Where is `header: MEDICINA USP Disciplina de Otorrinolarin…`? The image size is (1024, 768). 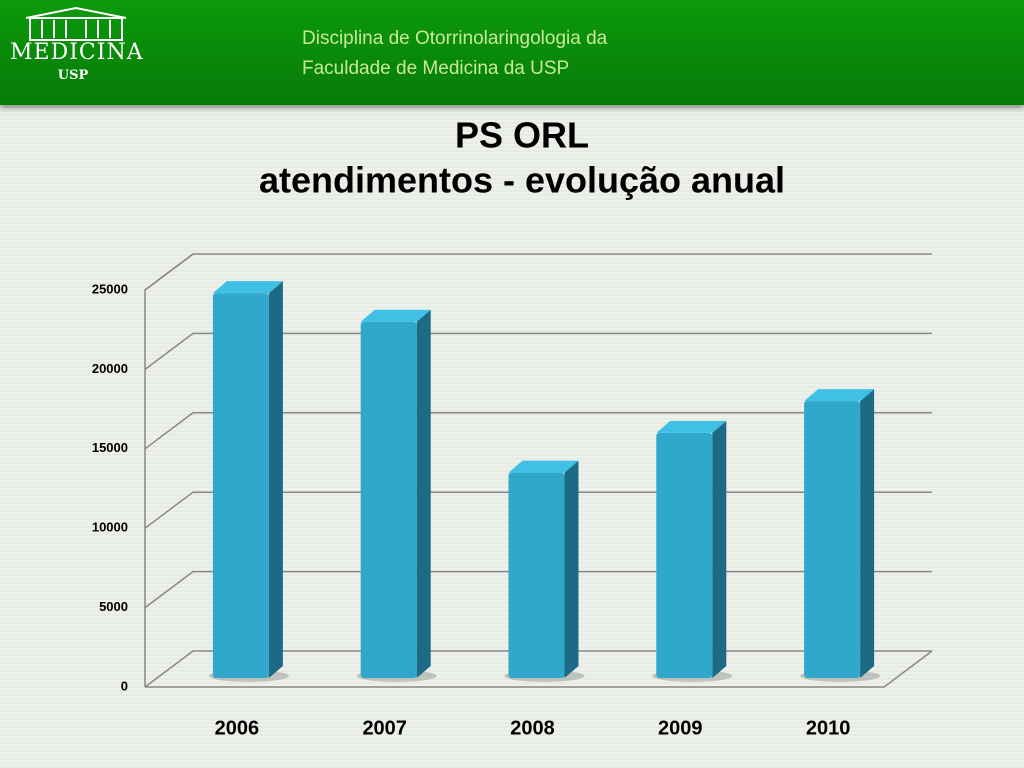 header: MEDICINA USP Disciplina de Otorrinolarin… is located at coordinates (512, 52).